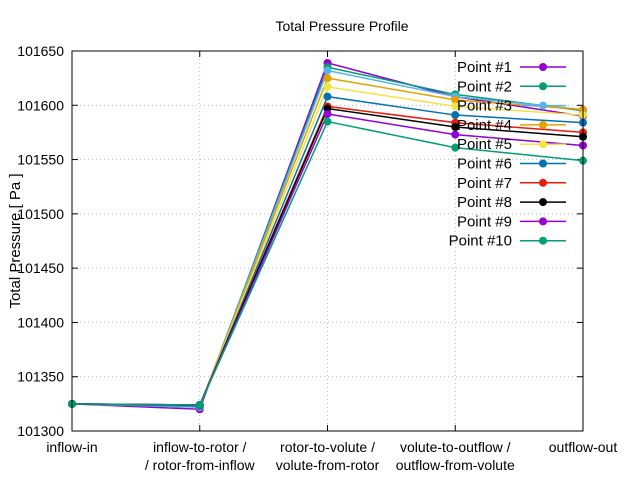 Image resolution: width=640 pixels, height=485 pixels. What do you see at coordinates (40, 160) in the screenshot?
I see `y-tick-label: 101550` at bounding box center [40, 160].